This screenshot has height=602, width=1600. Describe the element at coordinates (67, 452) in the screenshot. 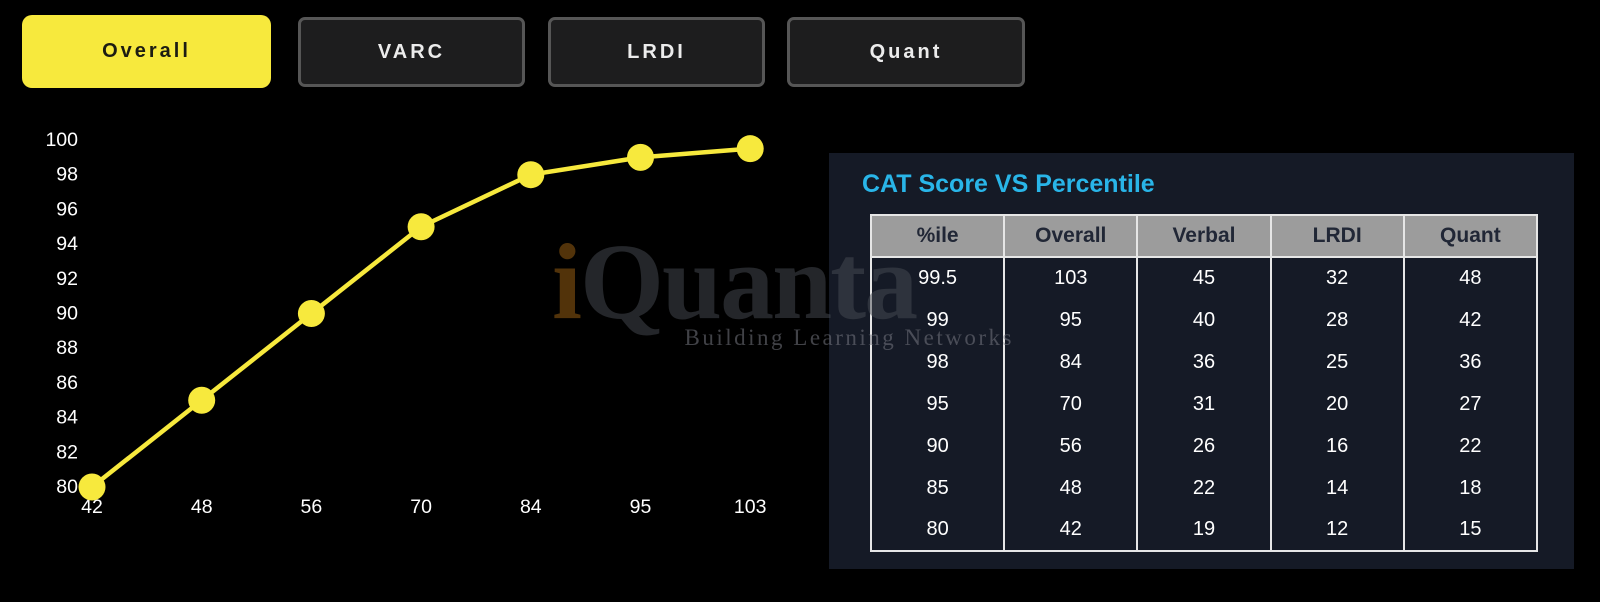

I see `y-axis-tick-label: 82` at that location.